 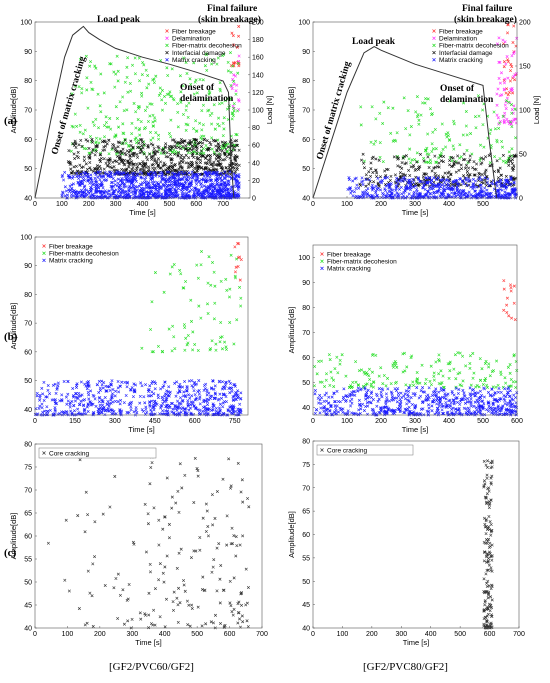 I want to click on points-b-right, so click(x=415, y=348).